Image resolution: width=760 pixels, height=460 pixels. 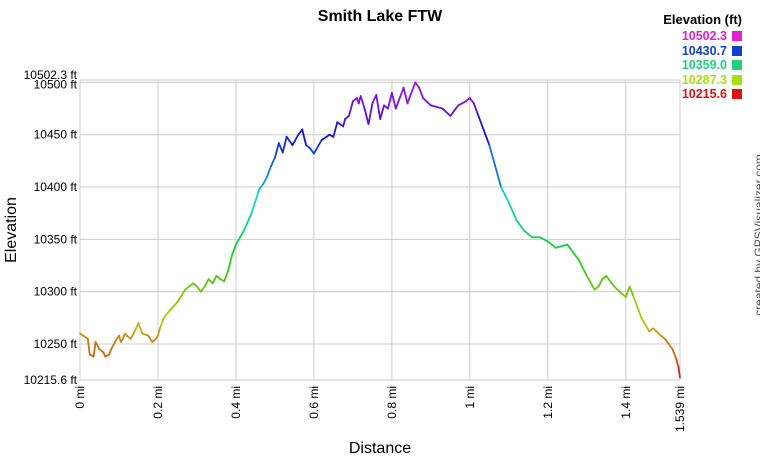 I want to click on legend-entry: 10287.3, so click(x=702, y=80).